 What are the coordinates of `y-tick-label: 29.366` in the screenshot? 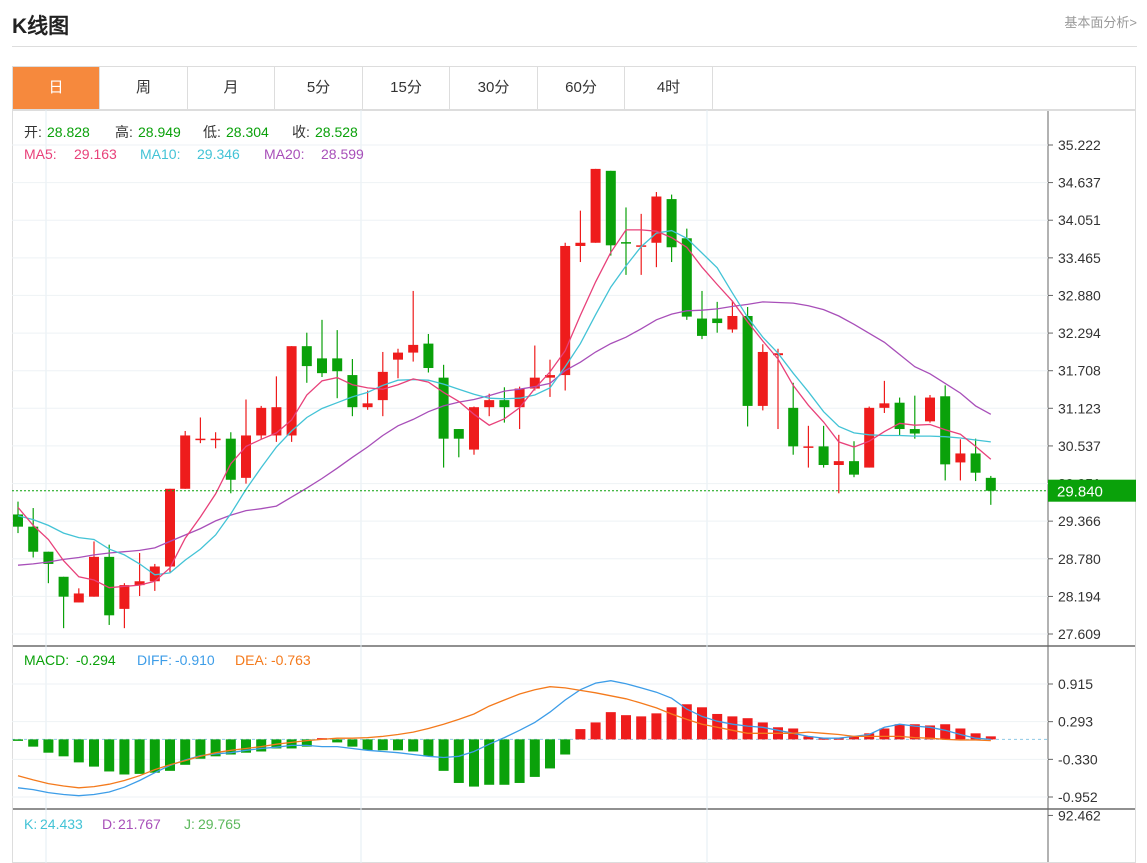 It's located at (1079, 521).